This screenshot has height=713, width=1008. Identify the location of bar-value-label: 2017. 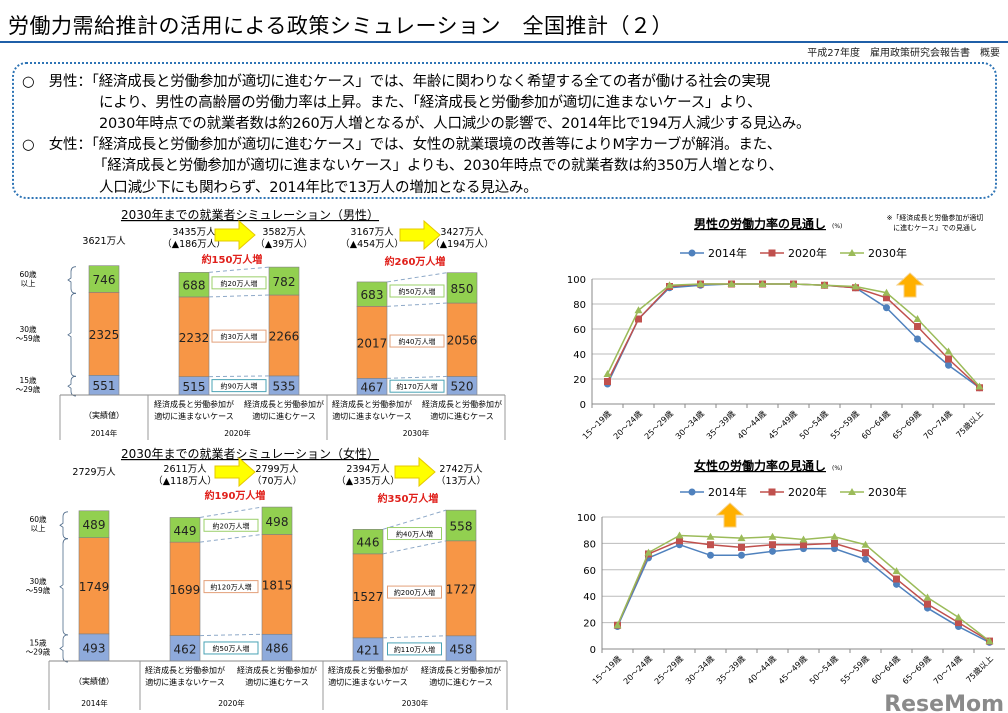
(372, 343).